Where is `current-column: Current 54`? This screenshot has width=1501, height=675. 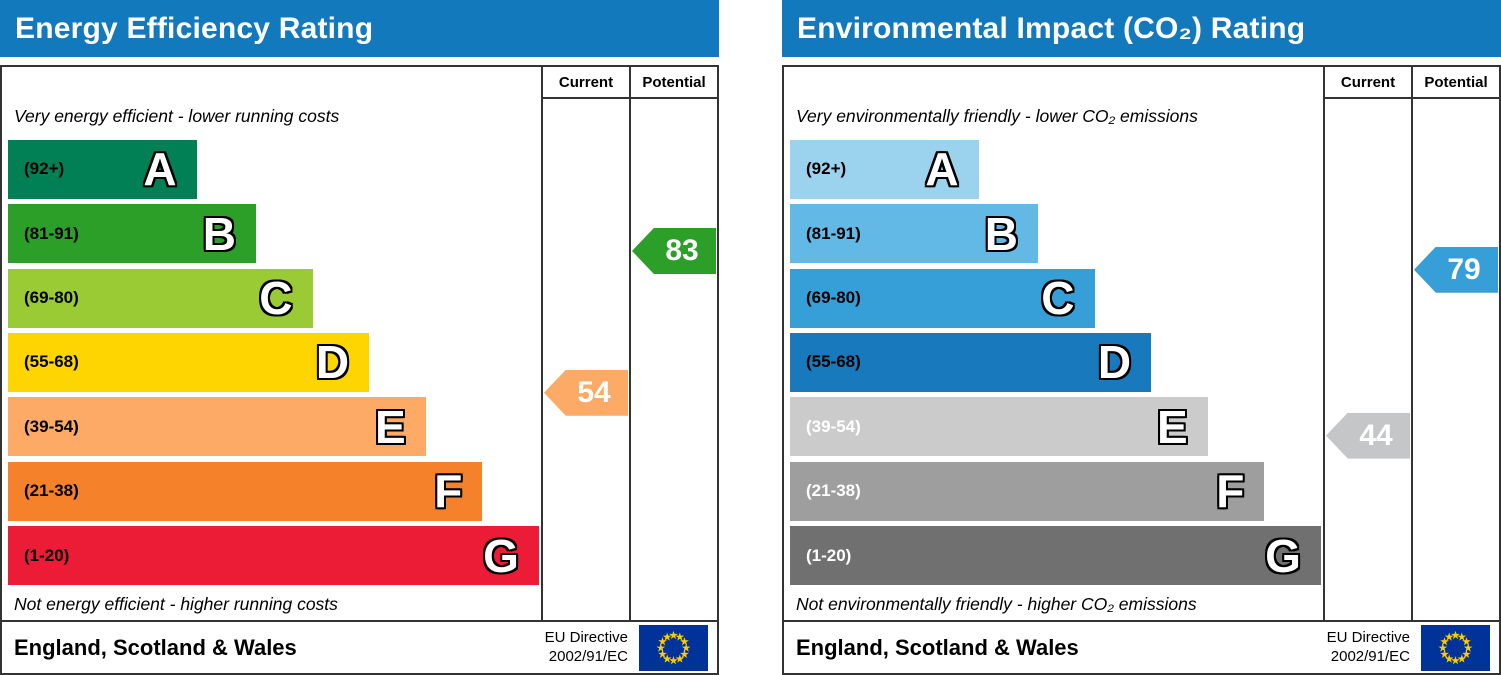 current-column: Current 54 is located at coordinates (585, 343).